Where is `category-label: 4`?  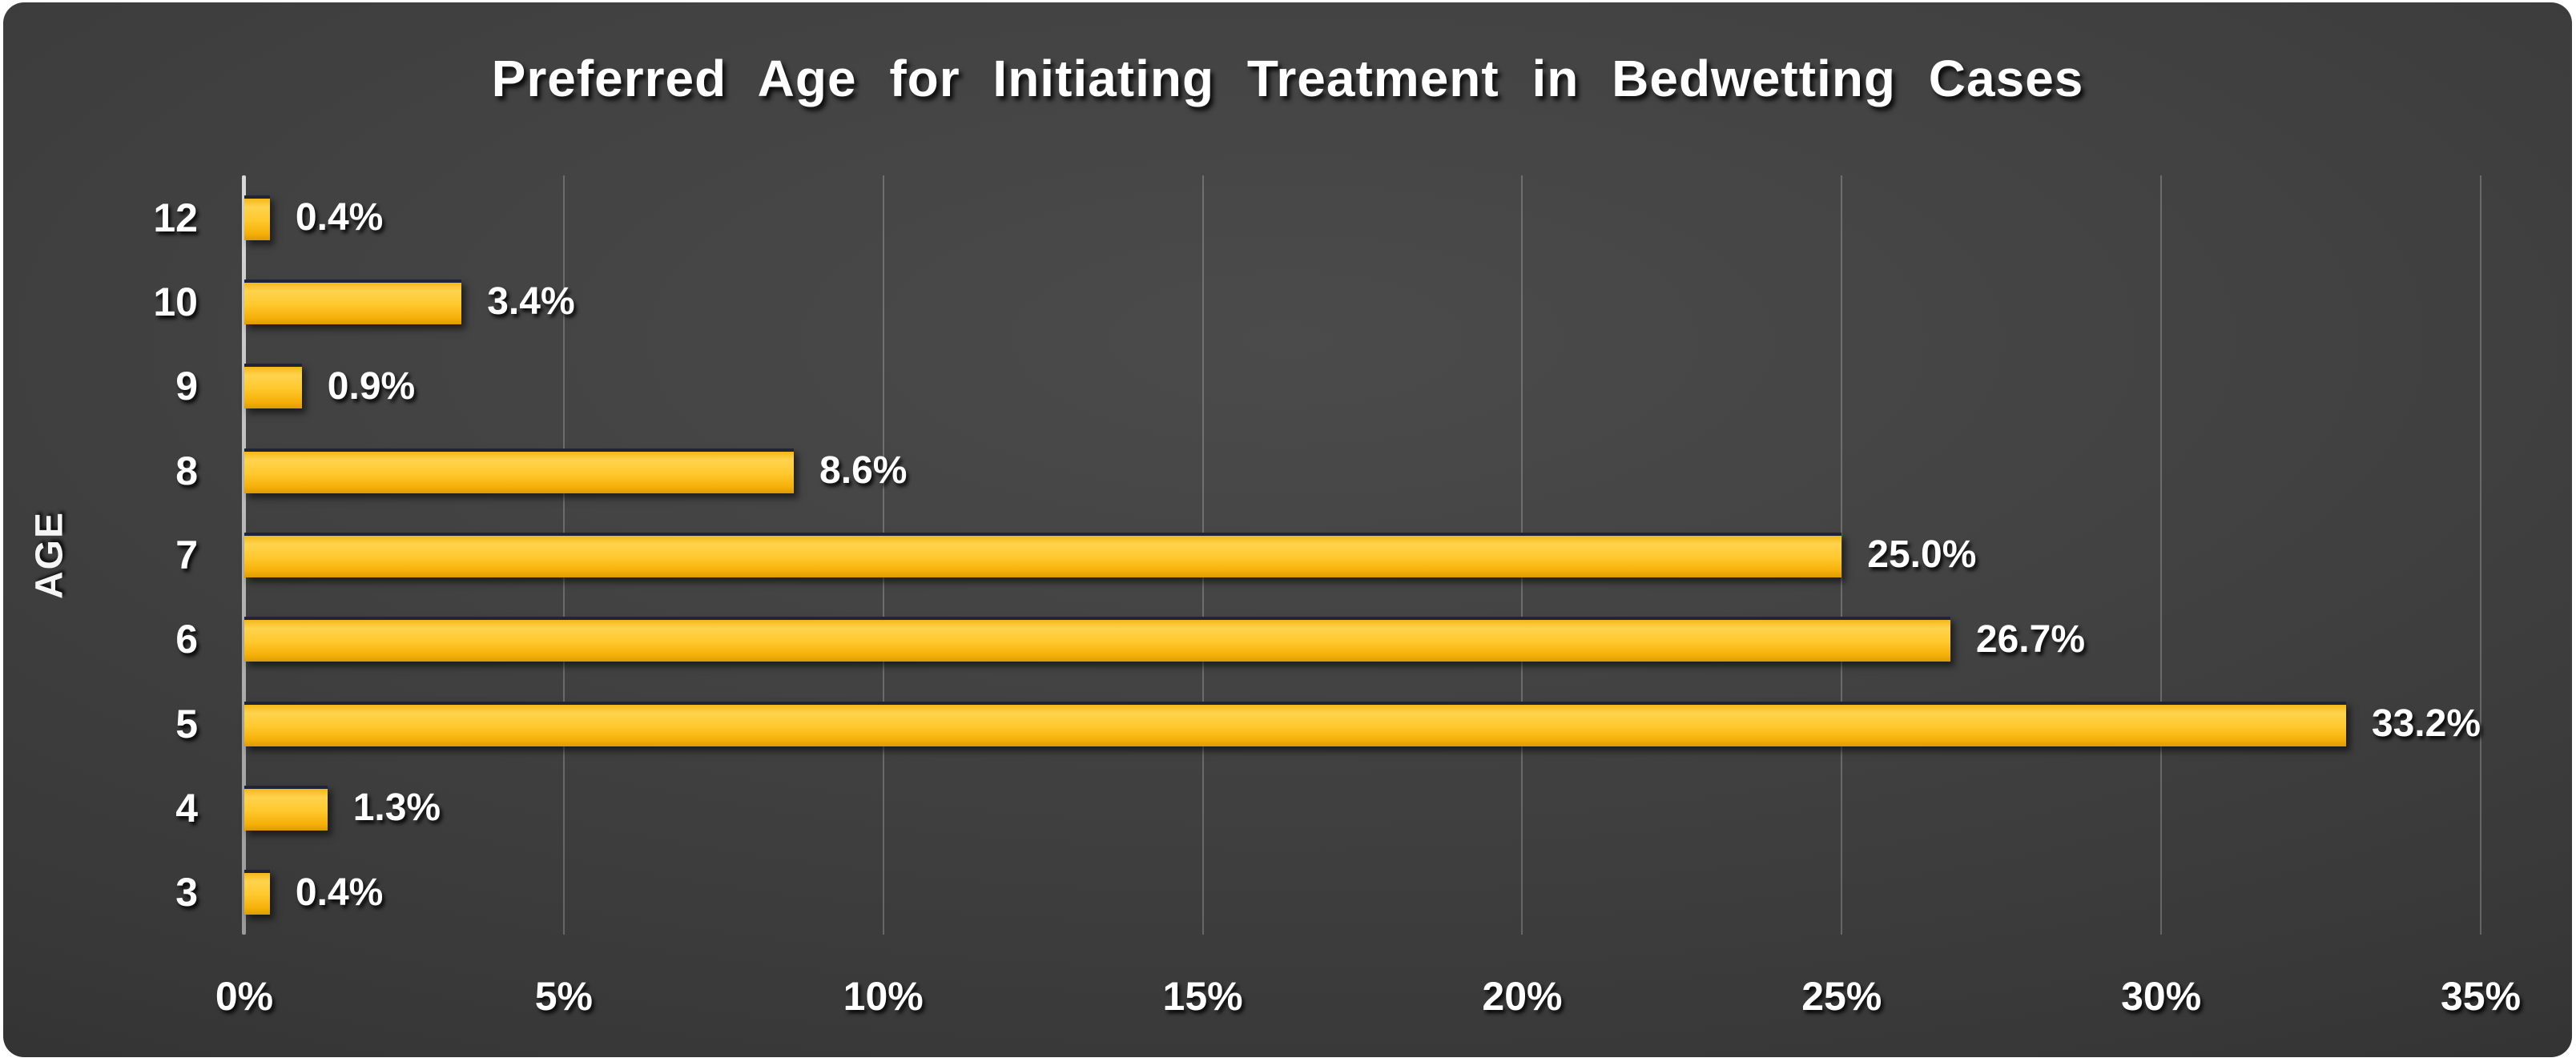
category-label: 4 is located at coordinates (186, 808).